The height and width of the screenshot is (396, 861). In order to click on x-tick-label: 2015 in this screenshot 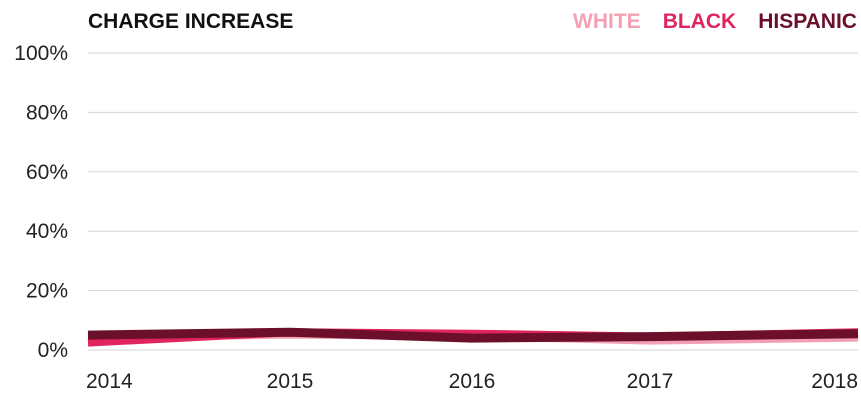, I will do `click(290, 381)`.